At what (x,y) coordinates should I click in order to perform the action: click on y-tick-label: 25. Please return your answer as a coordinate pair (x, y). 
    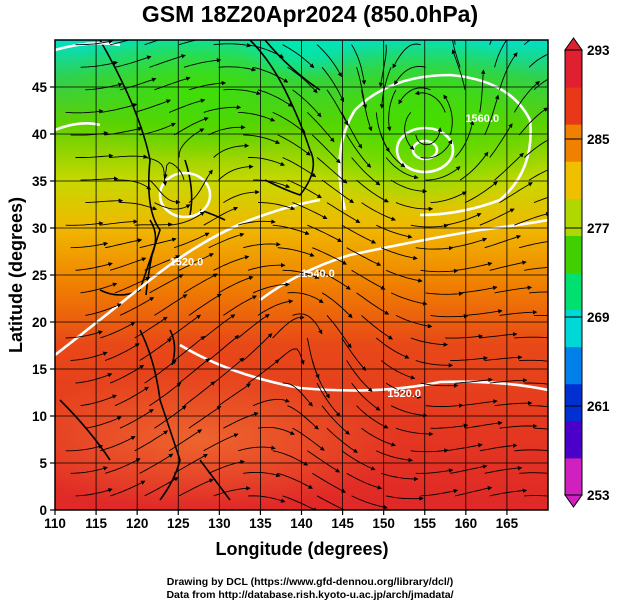
    Looking at the image, I should click on (40, 275).